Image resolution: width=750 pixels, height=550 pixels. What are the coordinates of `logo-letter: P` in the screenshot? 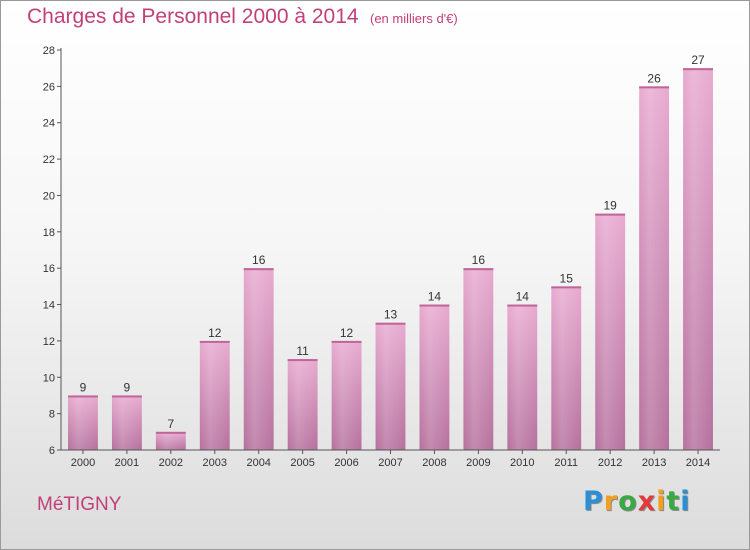 It's located at (593, 501).